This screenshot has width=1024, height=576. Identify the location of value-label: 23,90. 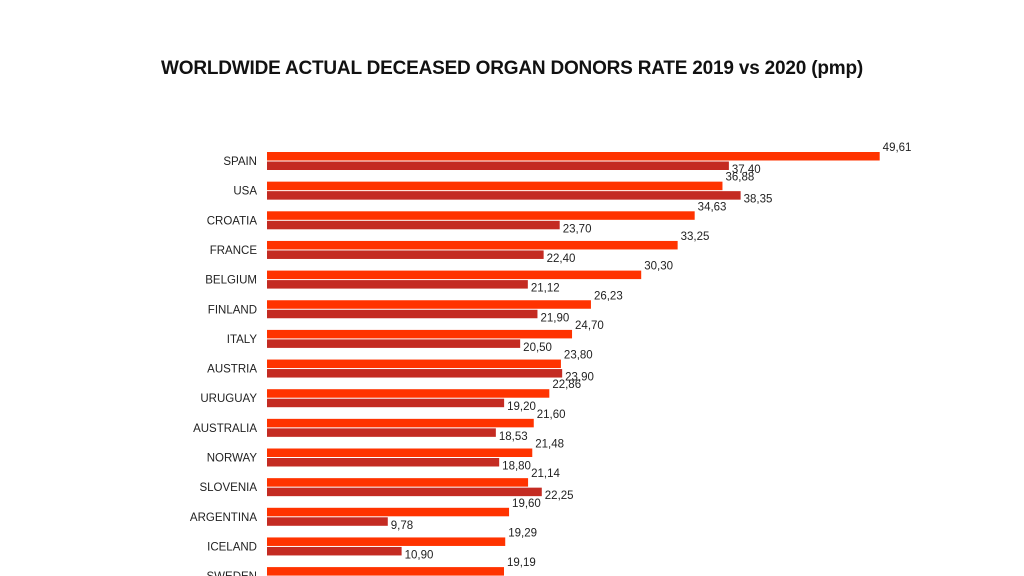
(579, 378).